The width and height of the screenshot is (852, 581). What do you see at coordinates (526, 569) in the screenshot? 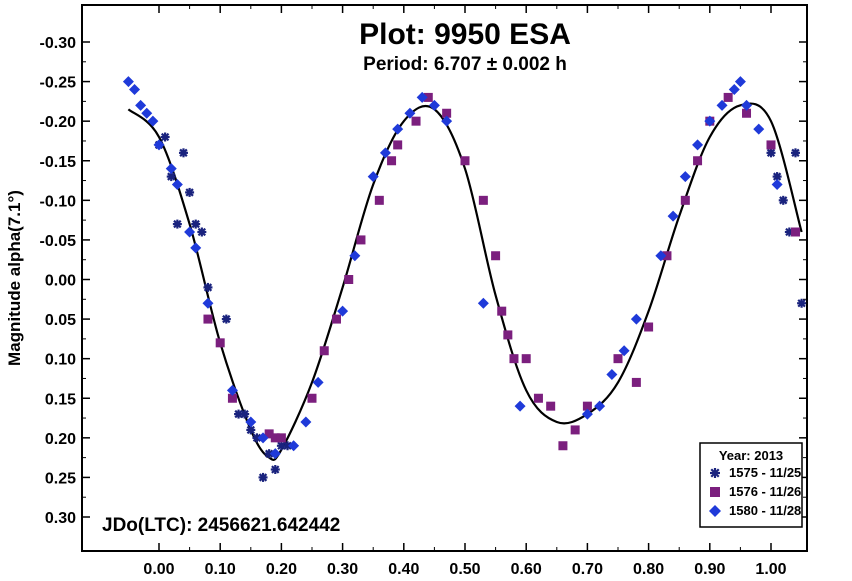
I see `x-tick-label: 0.60` at bounding box center [526, 569].